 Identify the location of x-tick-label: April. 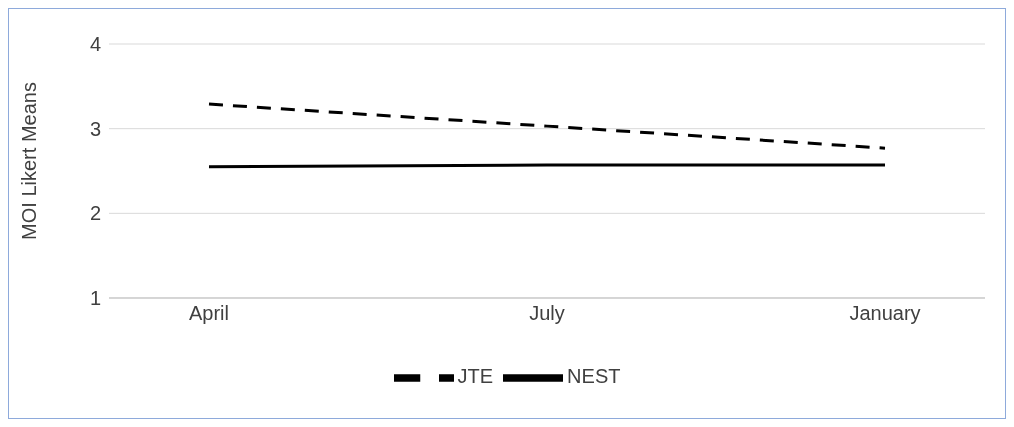
(209, 313).